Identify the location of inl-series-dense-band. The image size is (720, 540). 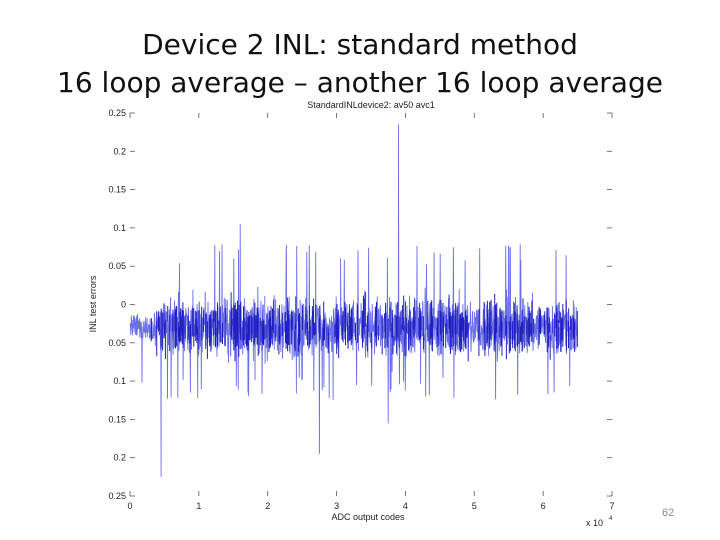
(364, 327).